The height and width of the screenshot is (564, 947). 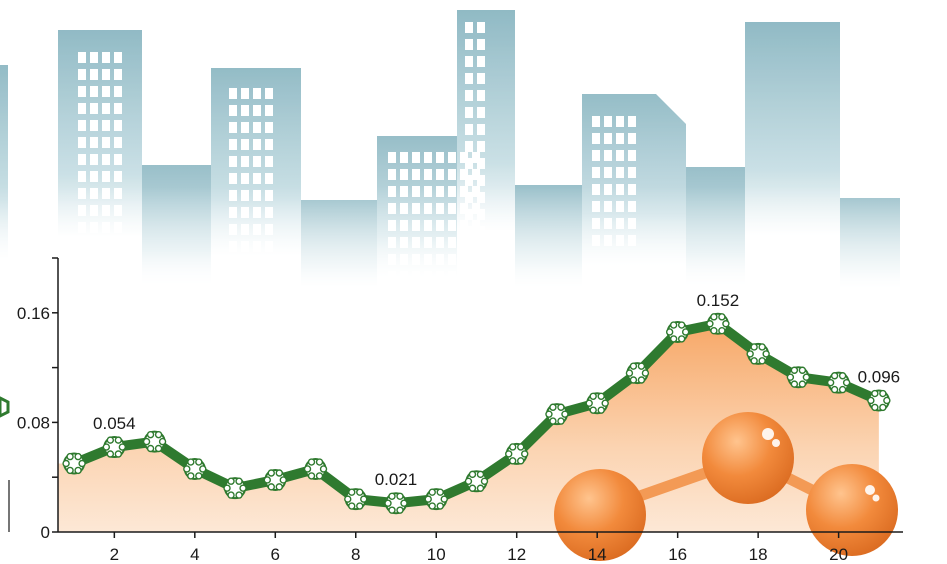 What do you see at coordinates (396, 479) in the screenshot?
I see `data-label: 0.021` at bounding box center [396, 479].